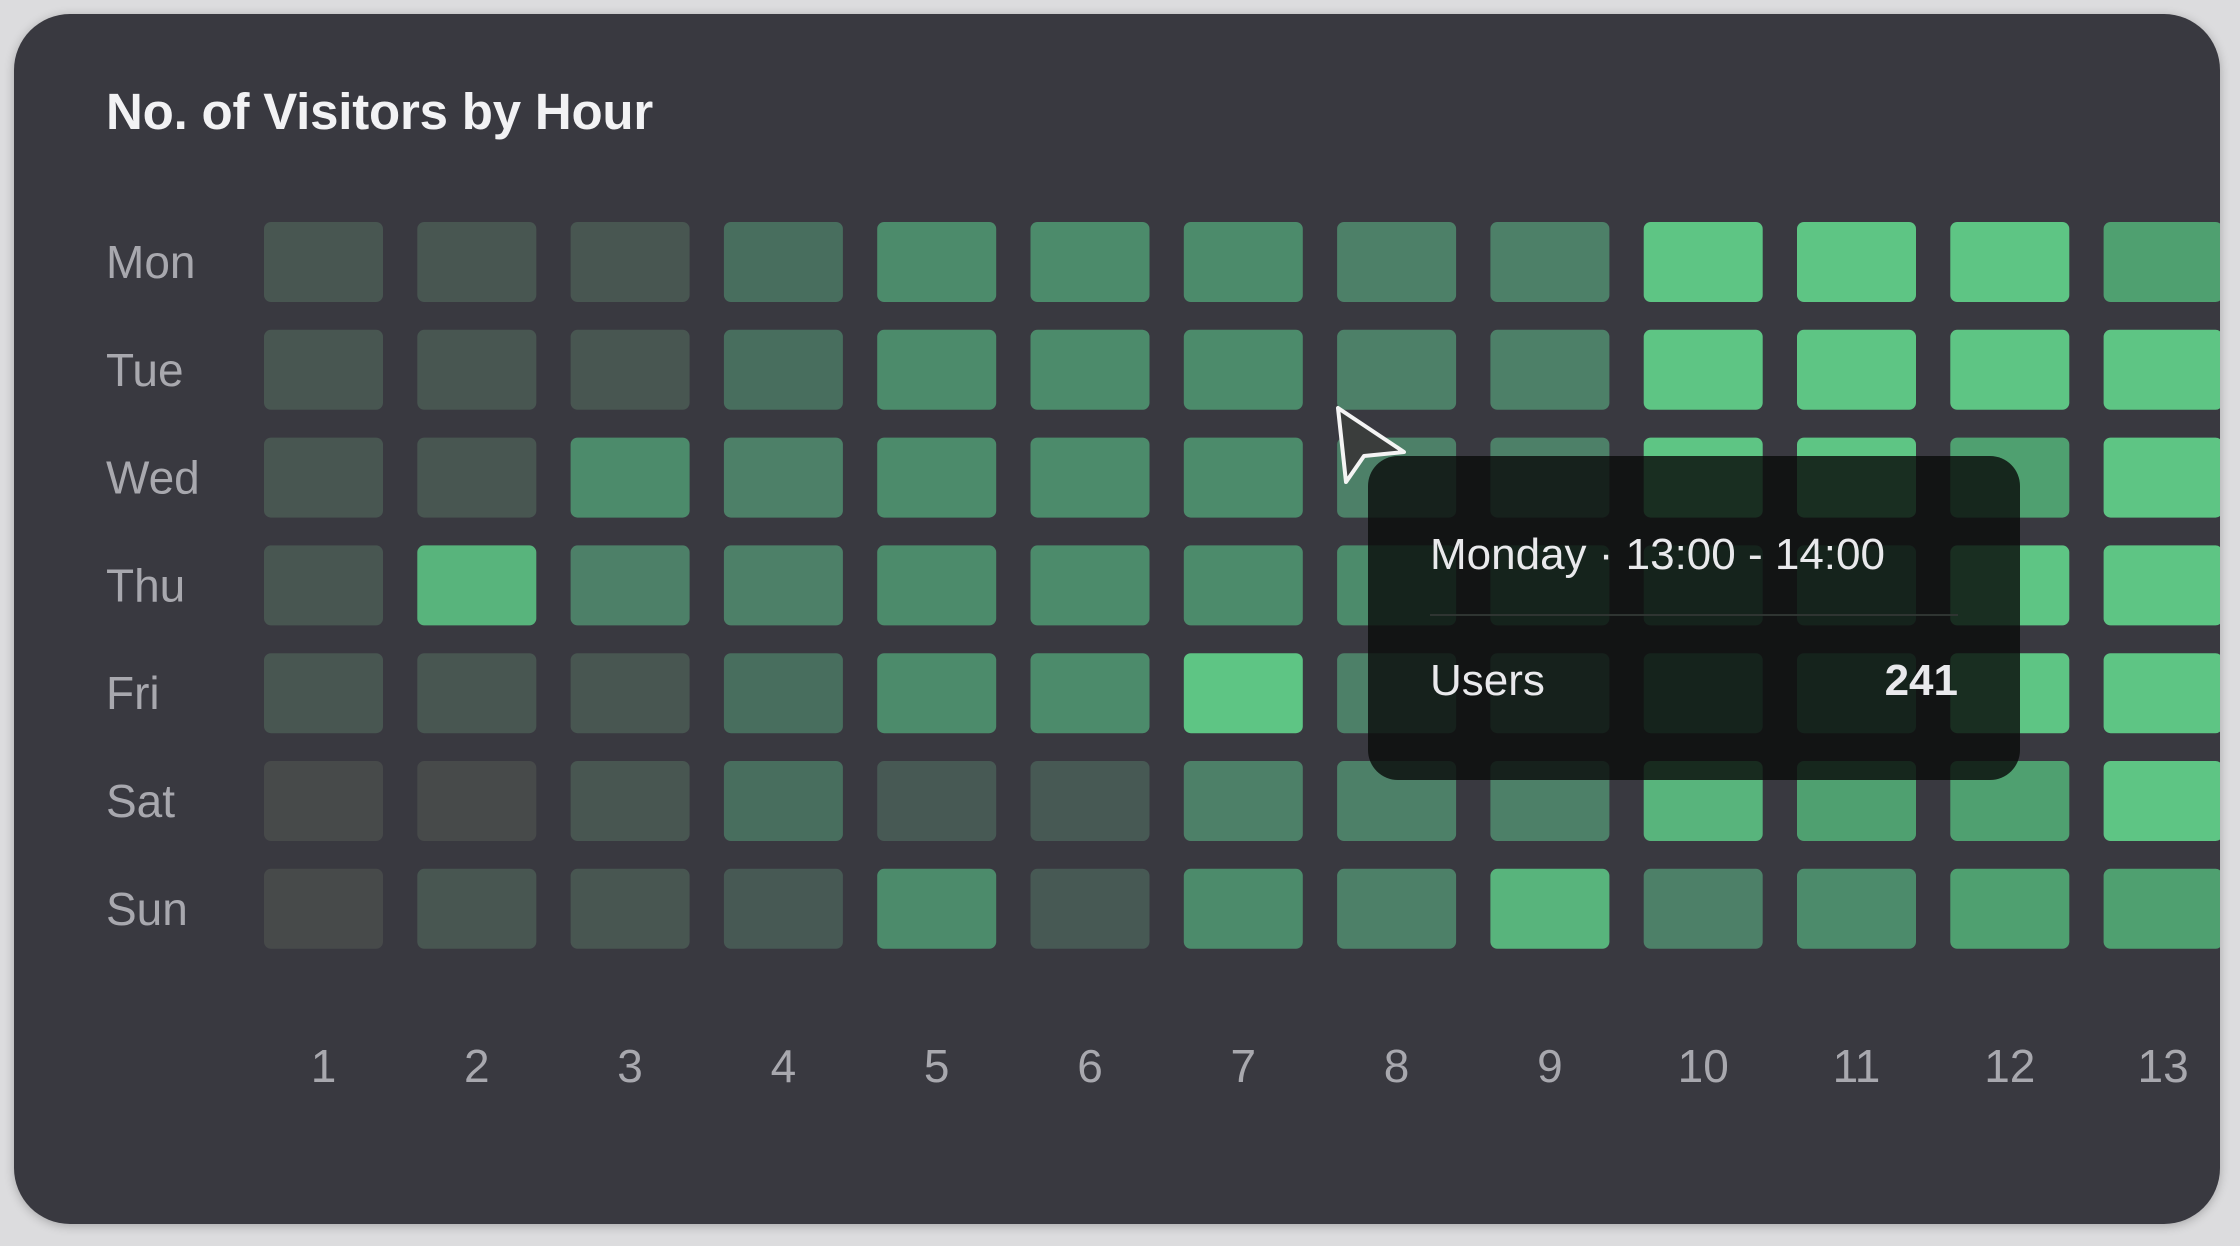  What do you see at coordinates (324, 1066) in the screenshot?
I see `col-label-1: 1` at bounding box center [324, 1066].